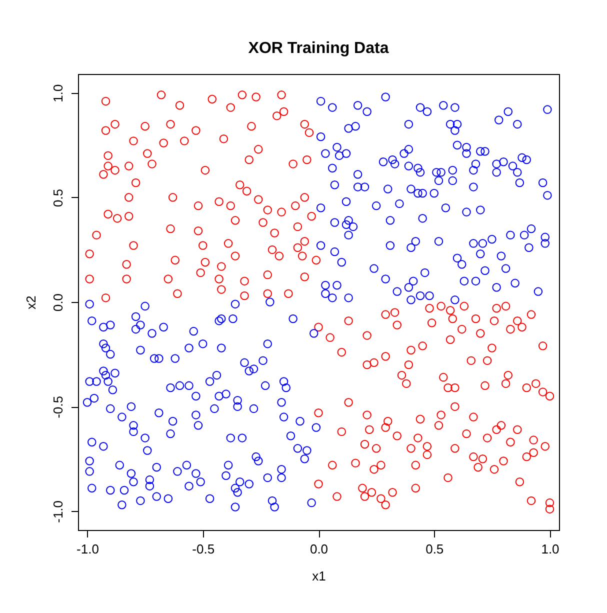 This screenshot has width=607, height=613. What do you see at coordinates (318, 48) in the screenshot?
I see `chart-title: XOR Training Data` at bounding box center [318, 48].